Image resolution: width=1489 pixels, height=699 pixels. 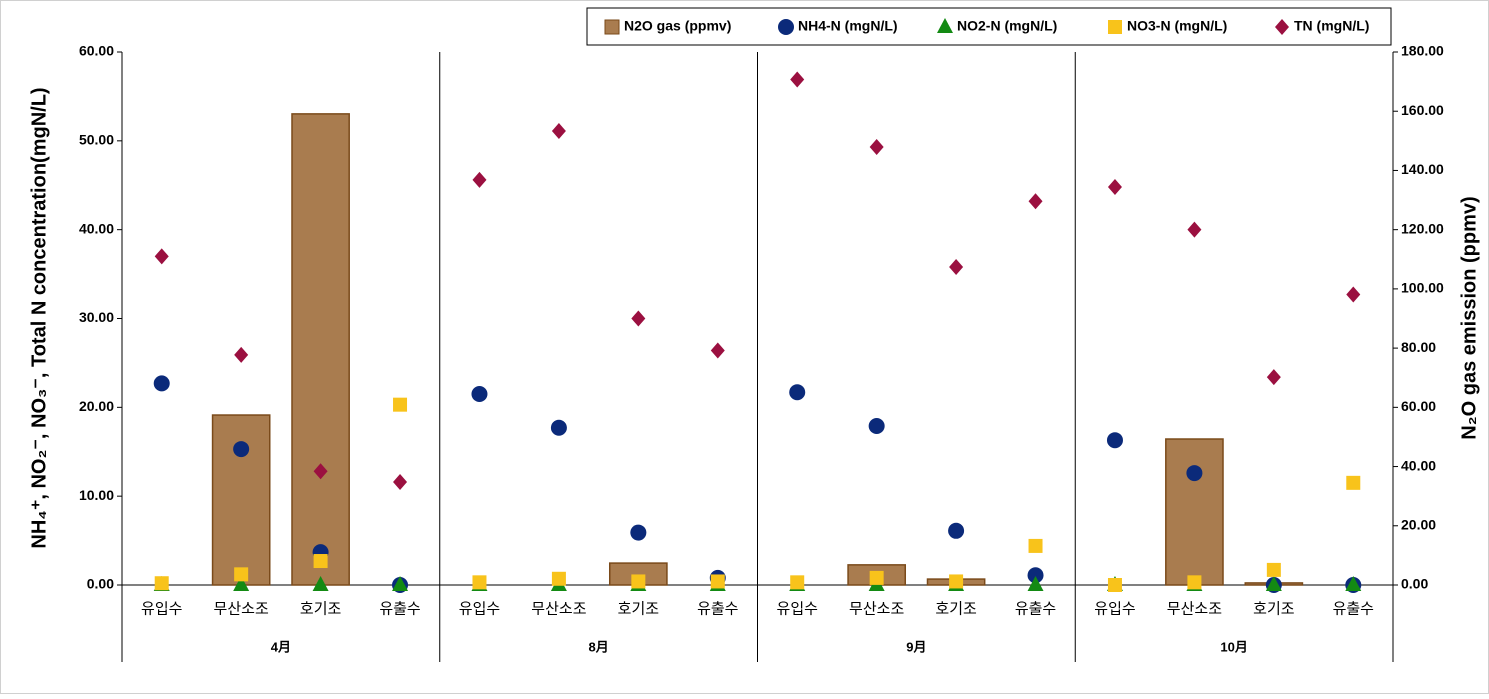 I want to click on y2-tick-label: 180.00, so click(x=1422, y=51).